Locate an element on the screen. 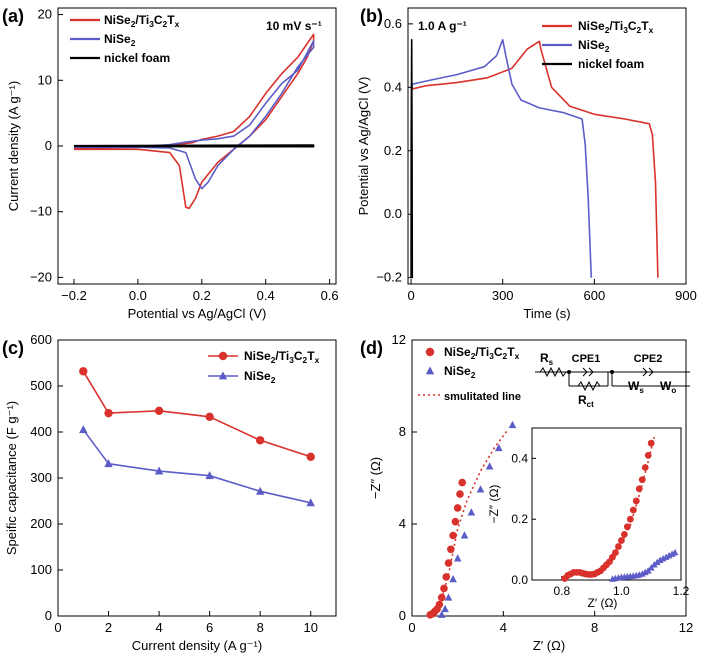  ws-label: Ws is located at coordinates (636, 387).